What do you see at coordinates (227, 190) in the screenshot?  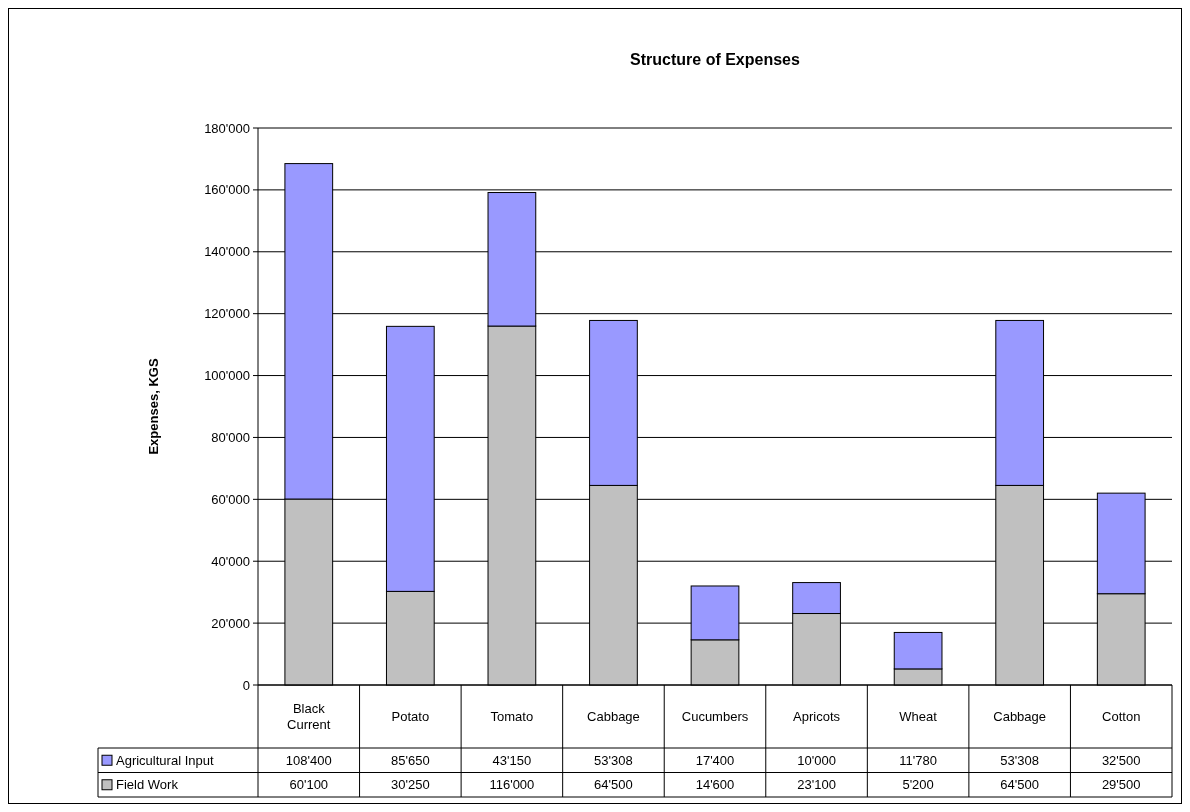 I see `y-tick-label: 160'000` at bounding box center [227, 190].